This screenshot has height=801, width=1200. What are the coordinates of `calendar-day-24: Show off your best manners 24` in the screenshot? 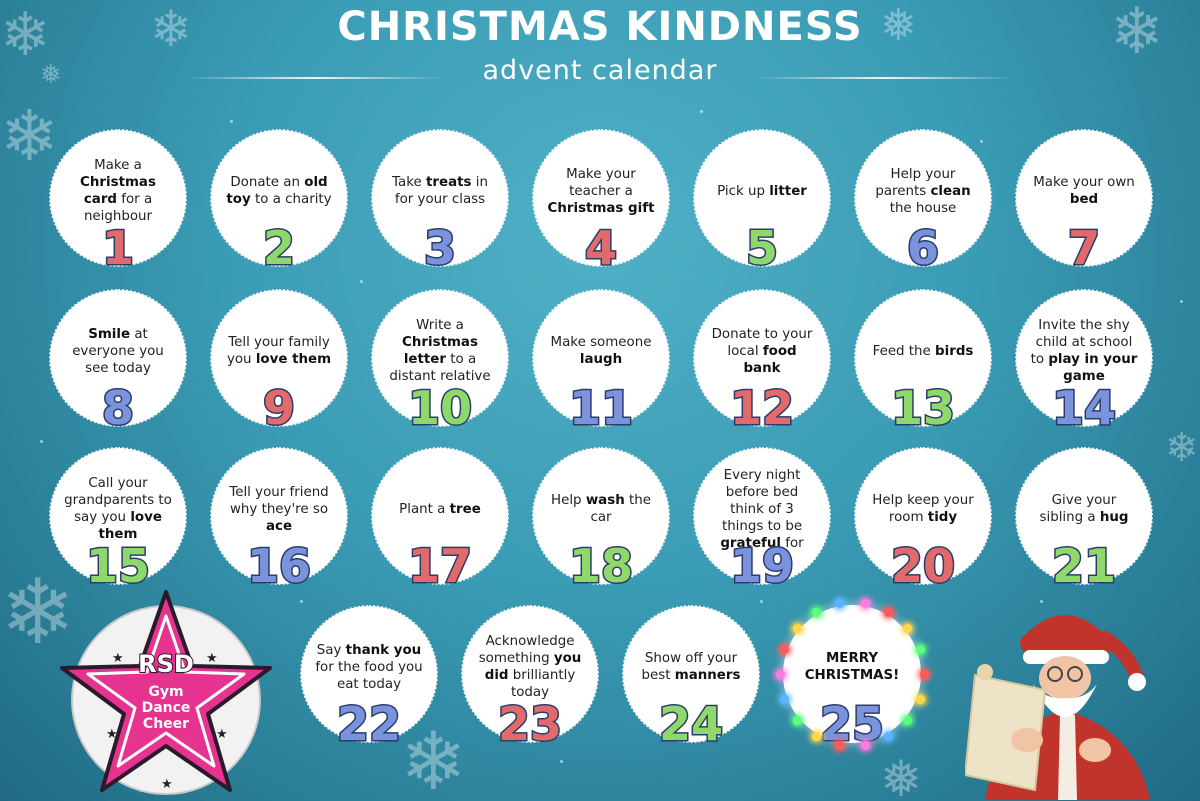 It's located at (695, 680).